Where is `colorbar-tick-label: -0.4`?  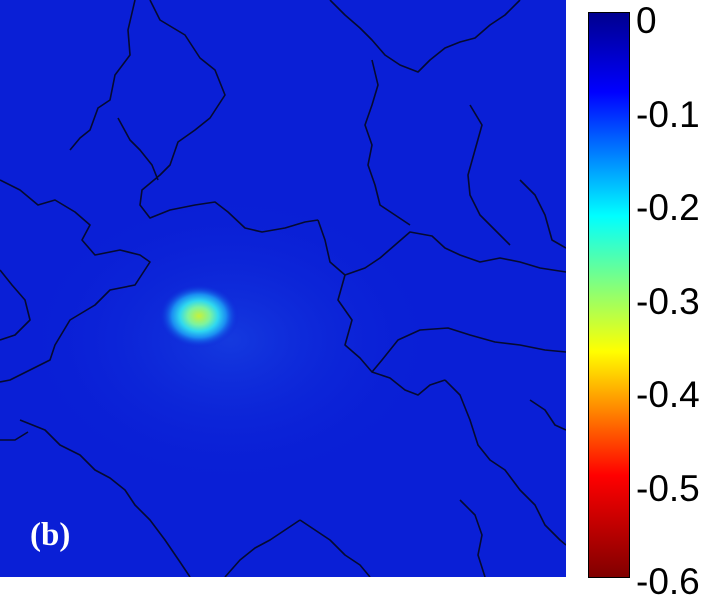 colorbar-tick-label: -0.4 is located at coordinates (668, 394).